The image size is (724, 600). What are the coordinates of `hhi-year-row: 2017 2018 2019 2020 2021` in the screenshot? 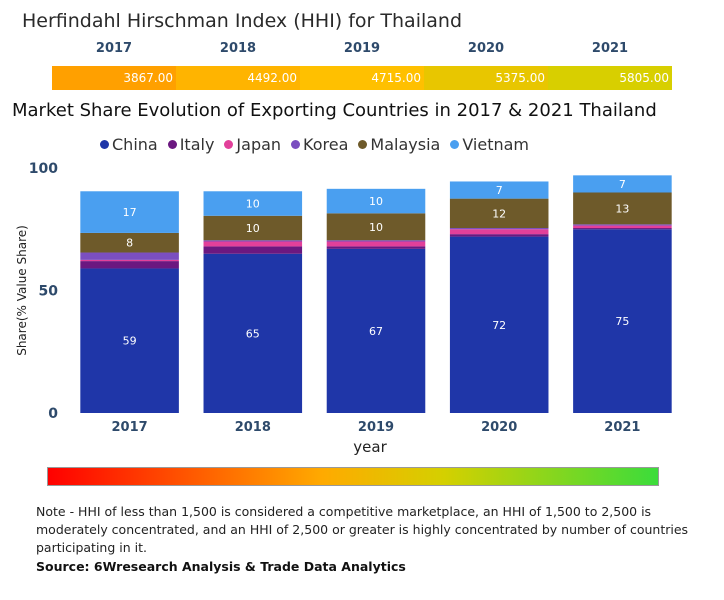 It's located at (362, 50).